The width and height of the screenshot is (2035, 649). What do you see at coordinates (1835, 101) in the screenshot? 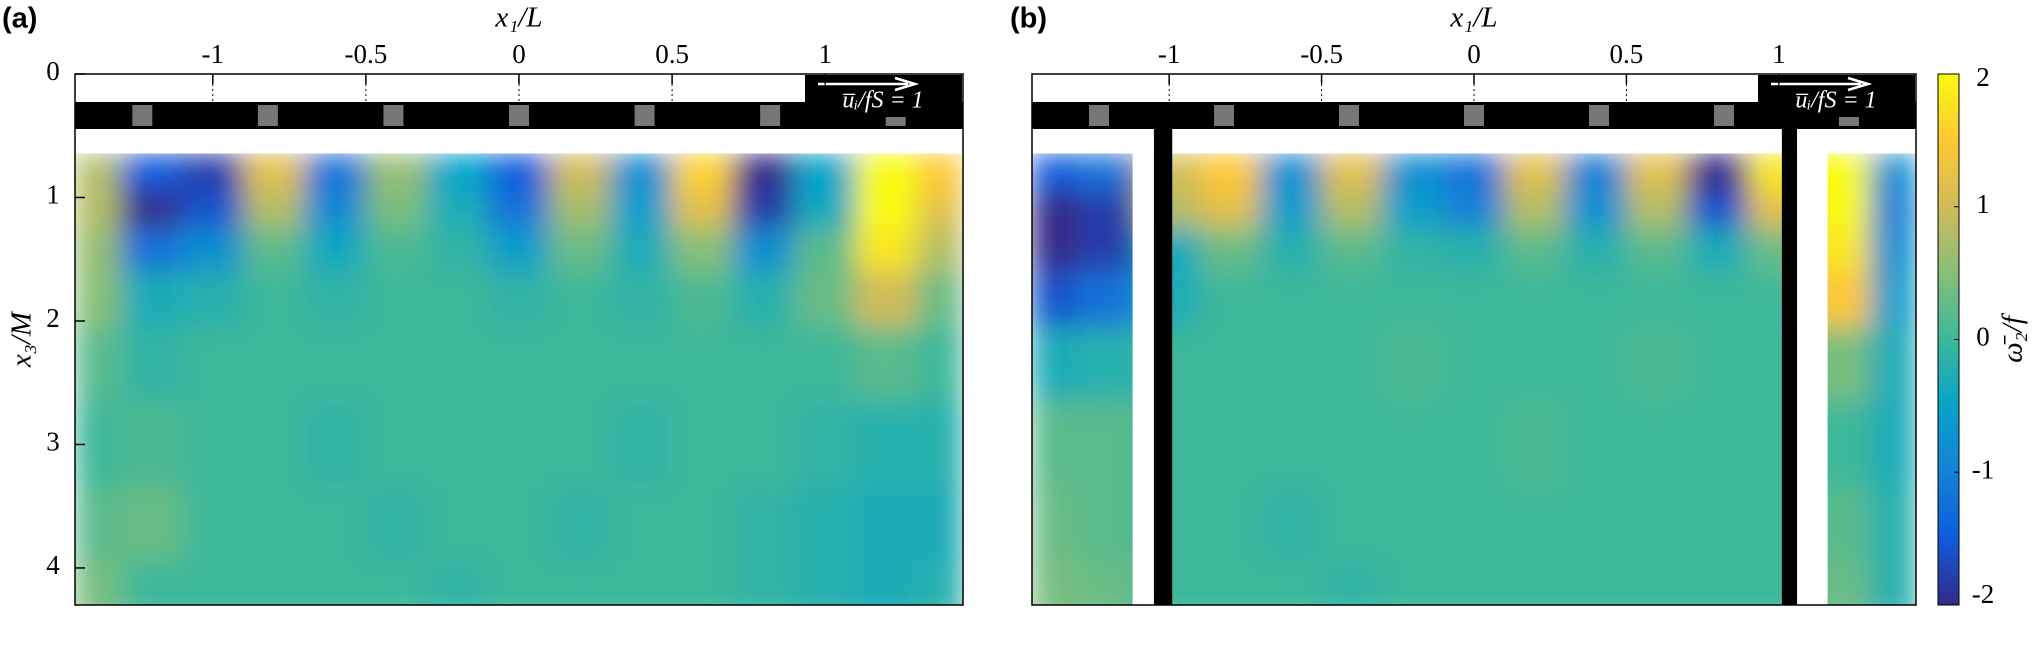
I see `scale-label: u̅ᵢ/fS = 1` at bounding box center [1835, 101].